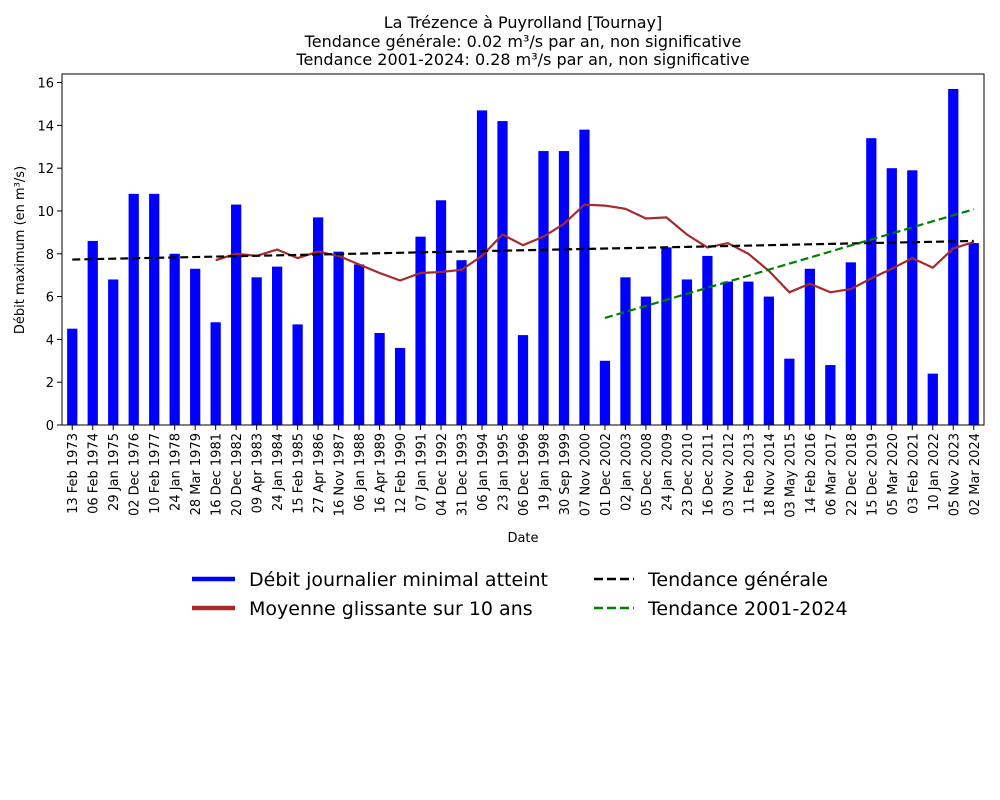  I want to click on x-tick-label: 05 Dec 2008, so click(647, 474).